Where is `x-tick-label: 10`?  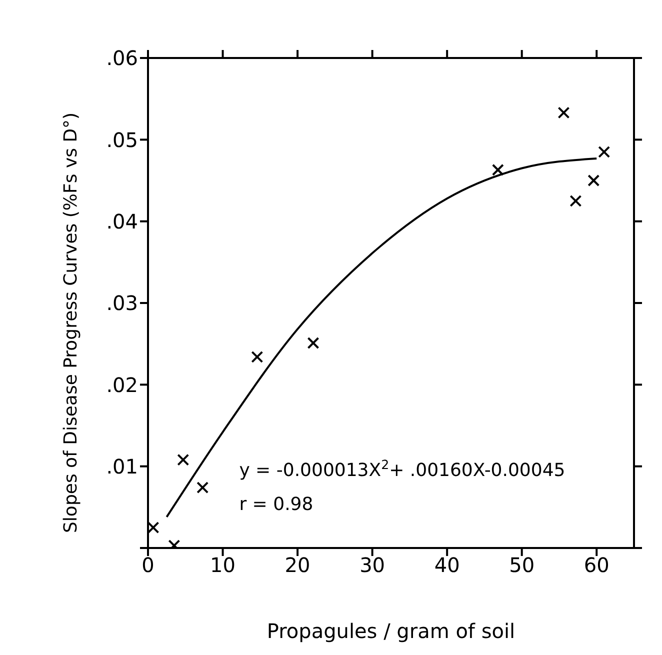
x-tick-label: 10 is located at coordinates (223, 565).